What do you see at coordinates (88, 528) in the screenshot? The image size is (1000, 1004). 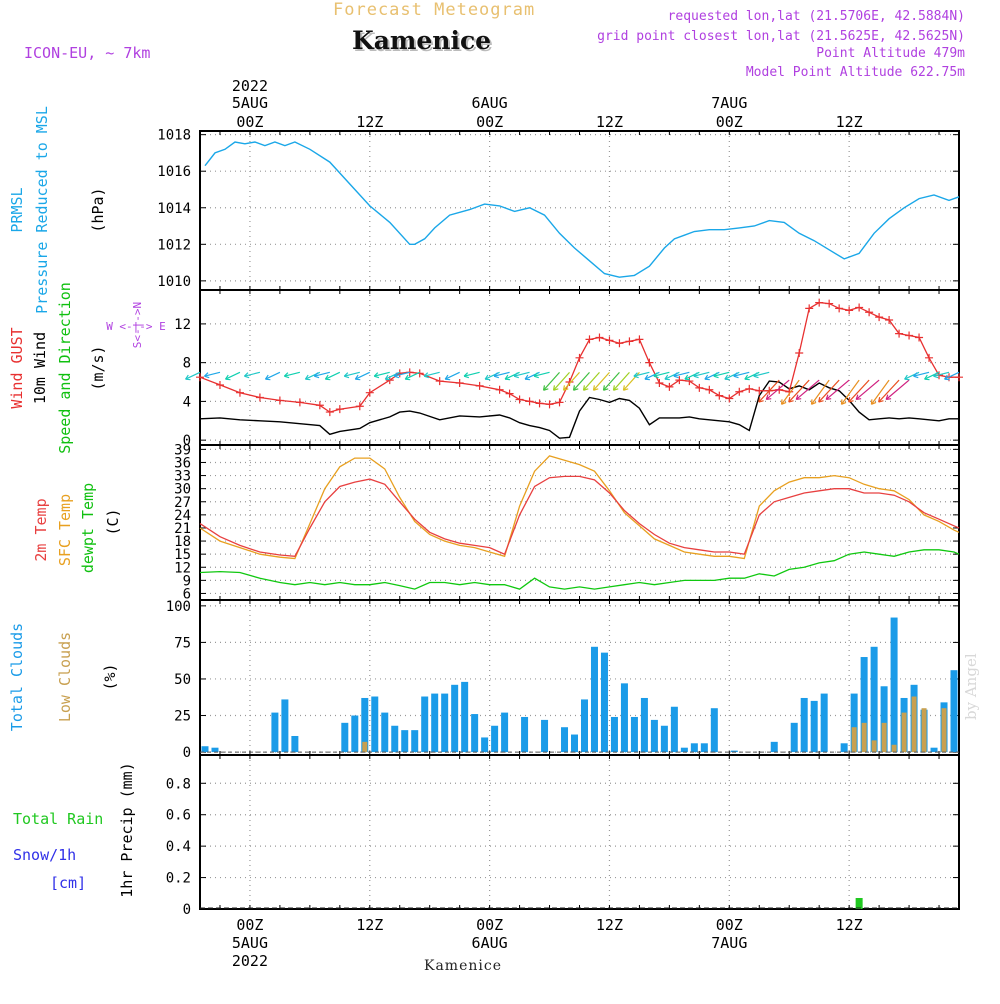 I see `dewpoint-label: dewpt Temp` at bounding box center [88, 528].